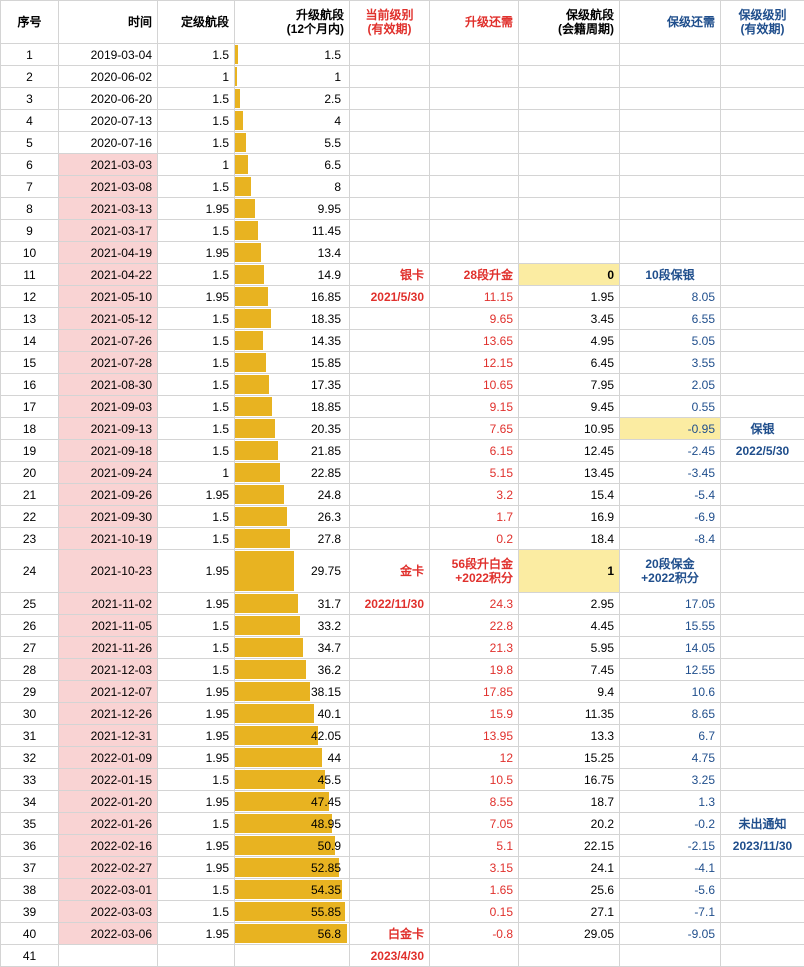  Describe the element at coordinates (569, 319) in the screenshot. I see `cell-keep-segments: 3.45` at that location.